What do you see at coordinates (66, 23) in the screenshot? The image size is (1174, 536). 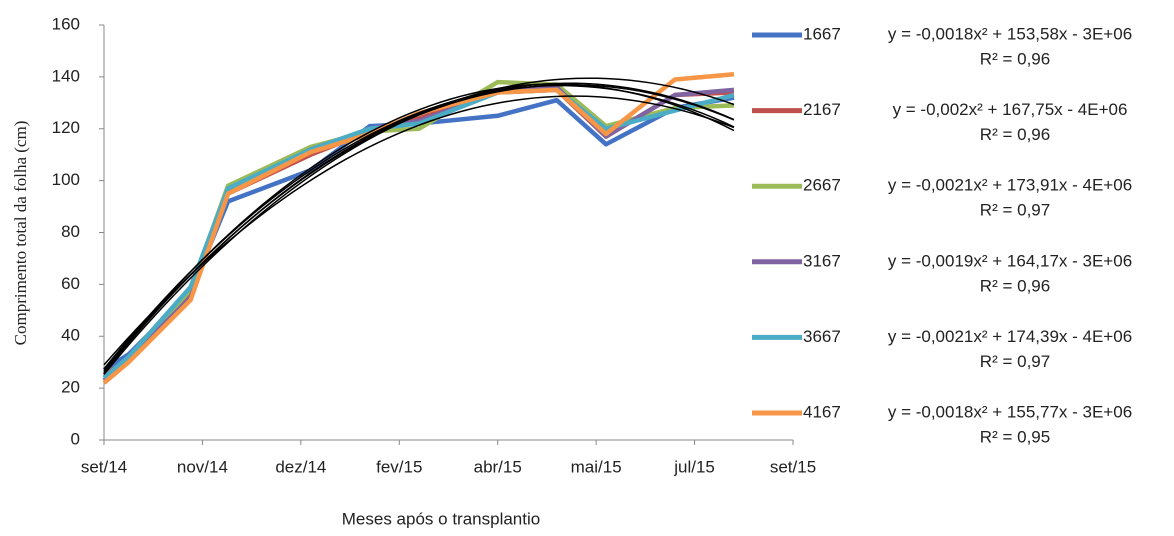 I see `y-tick-label: 160` at bounding box center [66, 23].